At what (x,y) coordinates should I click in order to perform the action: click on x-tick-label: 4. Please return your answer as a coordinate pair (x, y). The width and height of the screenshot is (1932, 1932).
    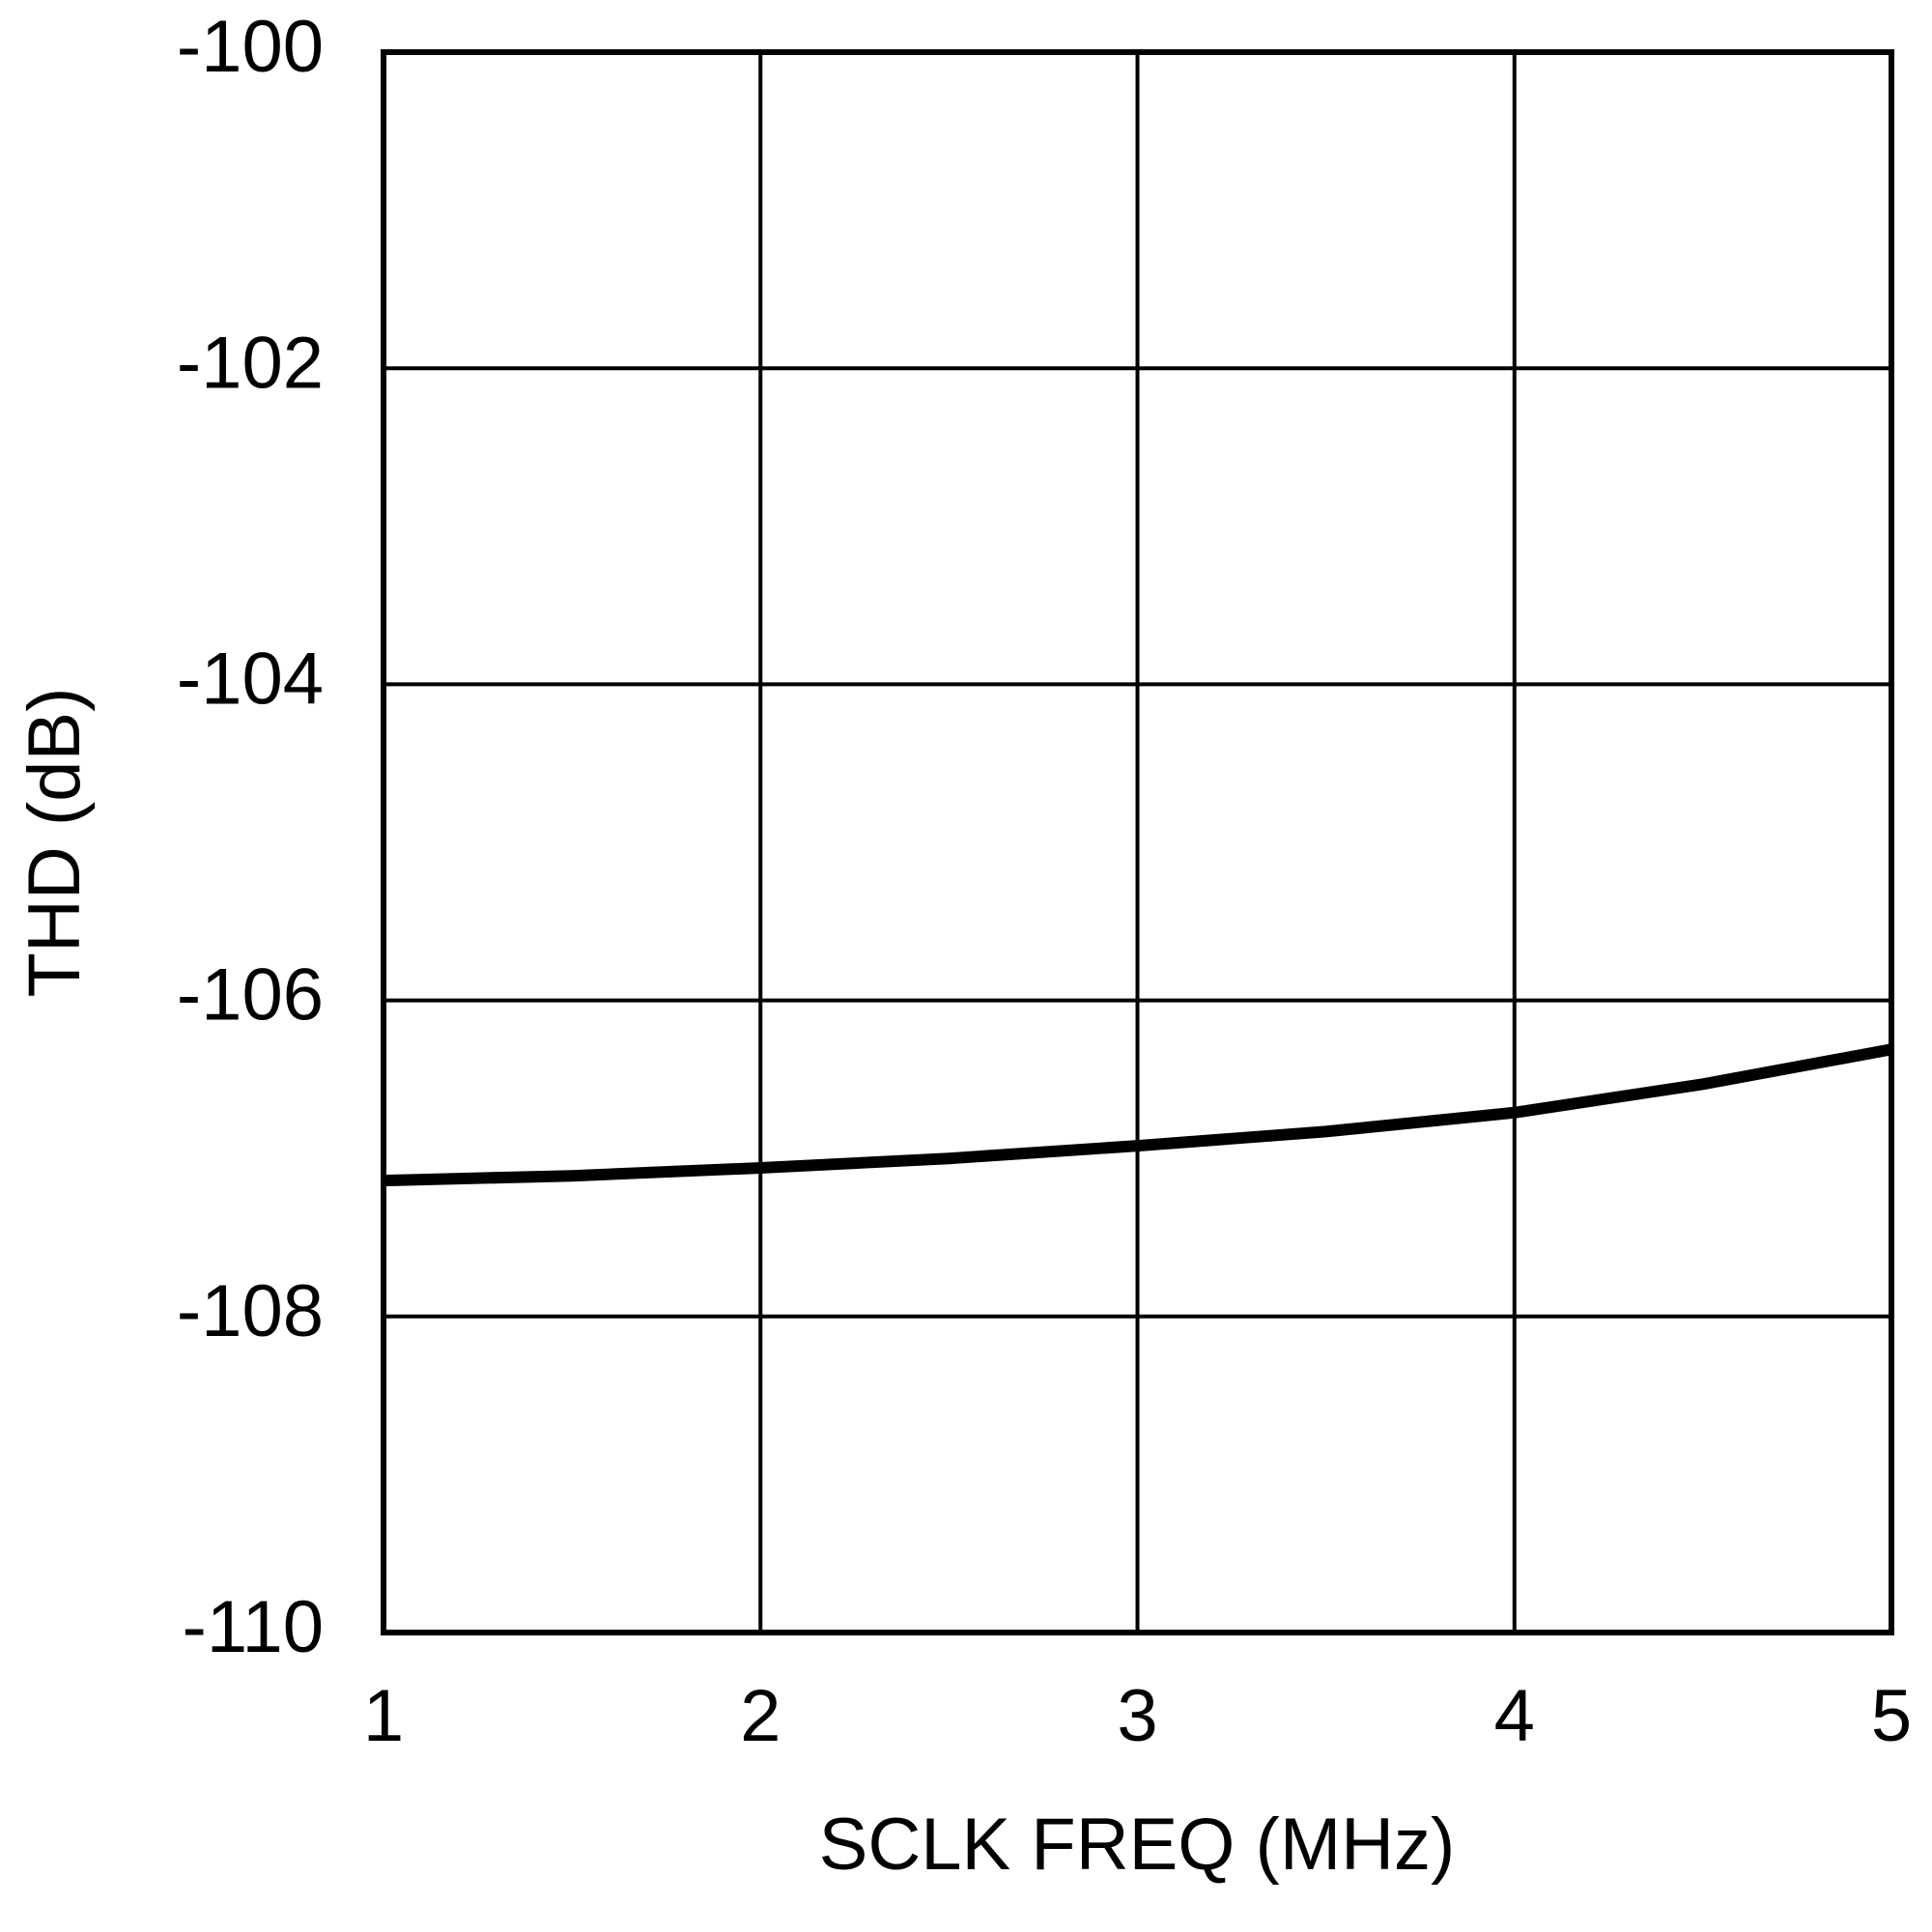
    Looking at the image, I should click on (1514, 1716).